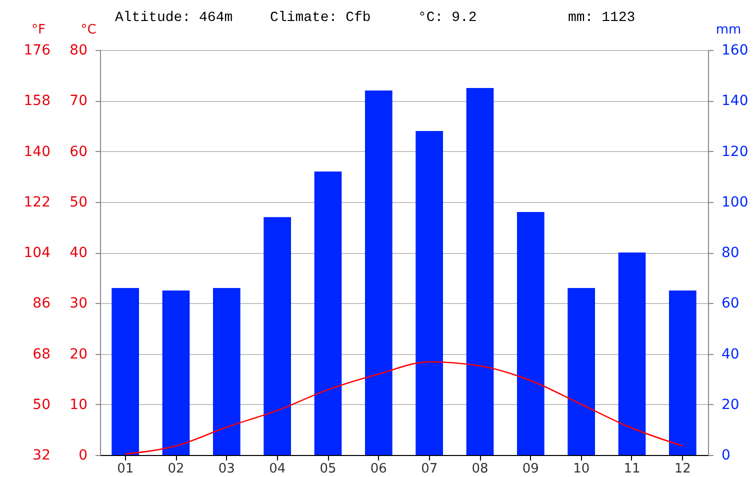 The width and height of the screenshot is (754, 477). I want to click on x-tick-label: 05, so click(328, 469).